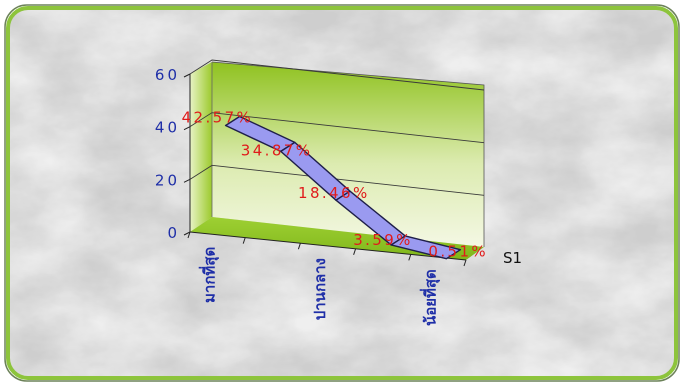  I want to click on data-label: 0.51%, so click(458, 252).